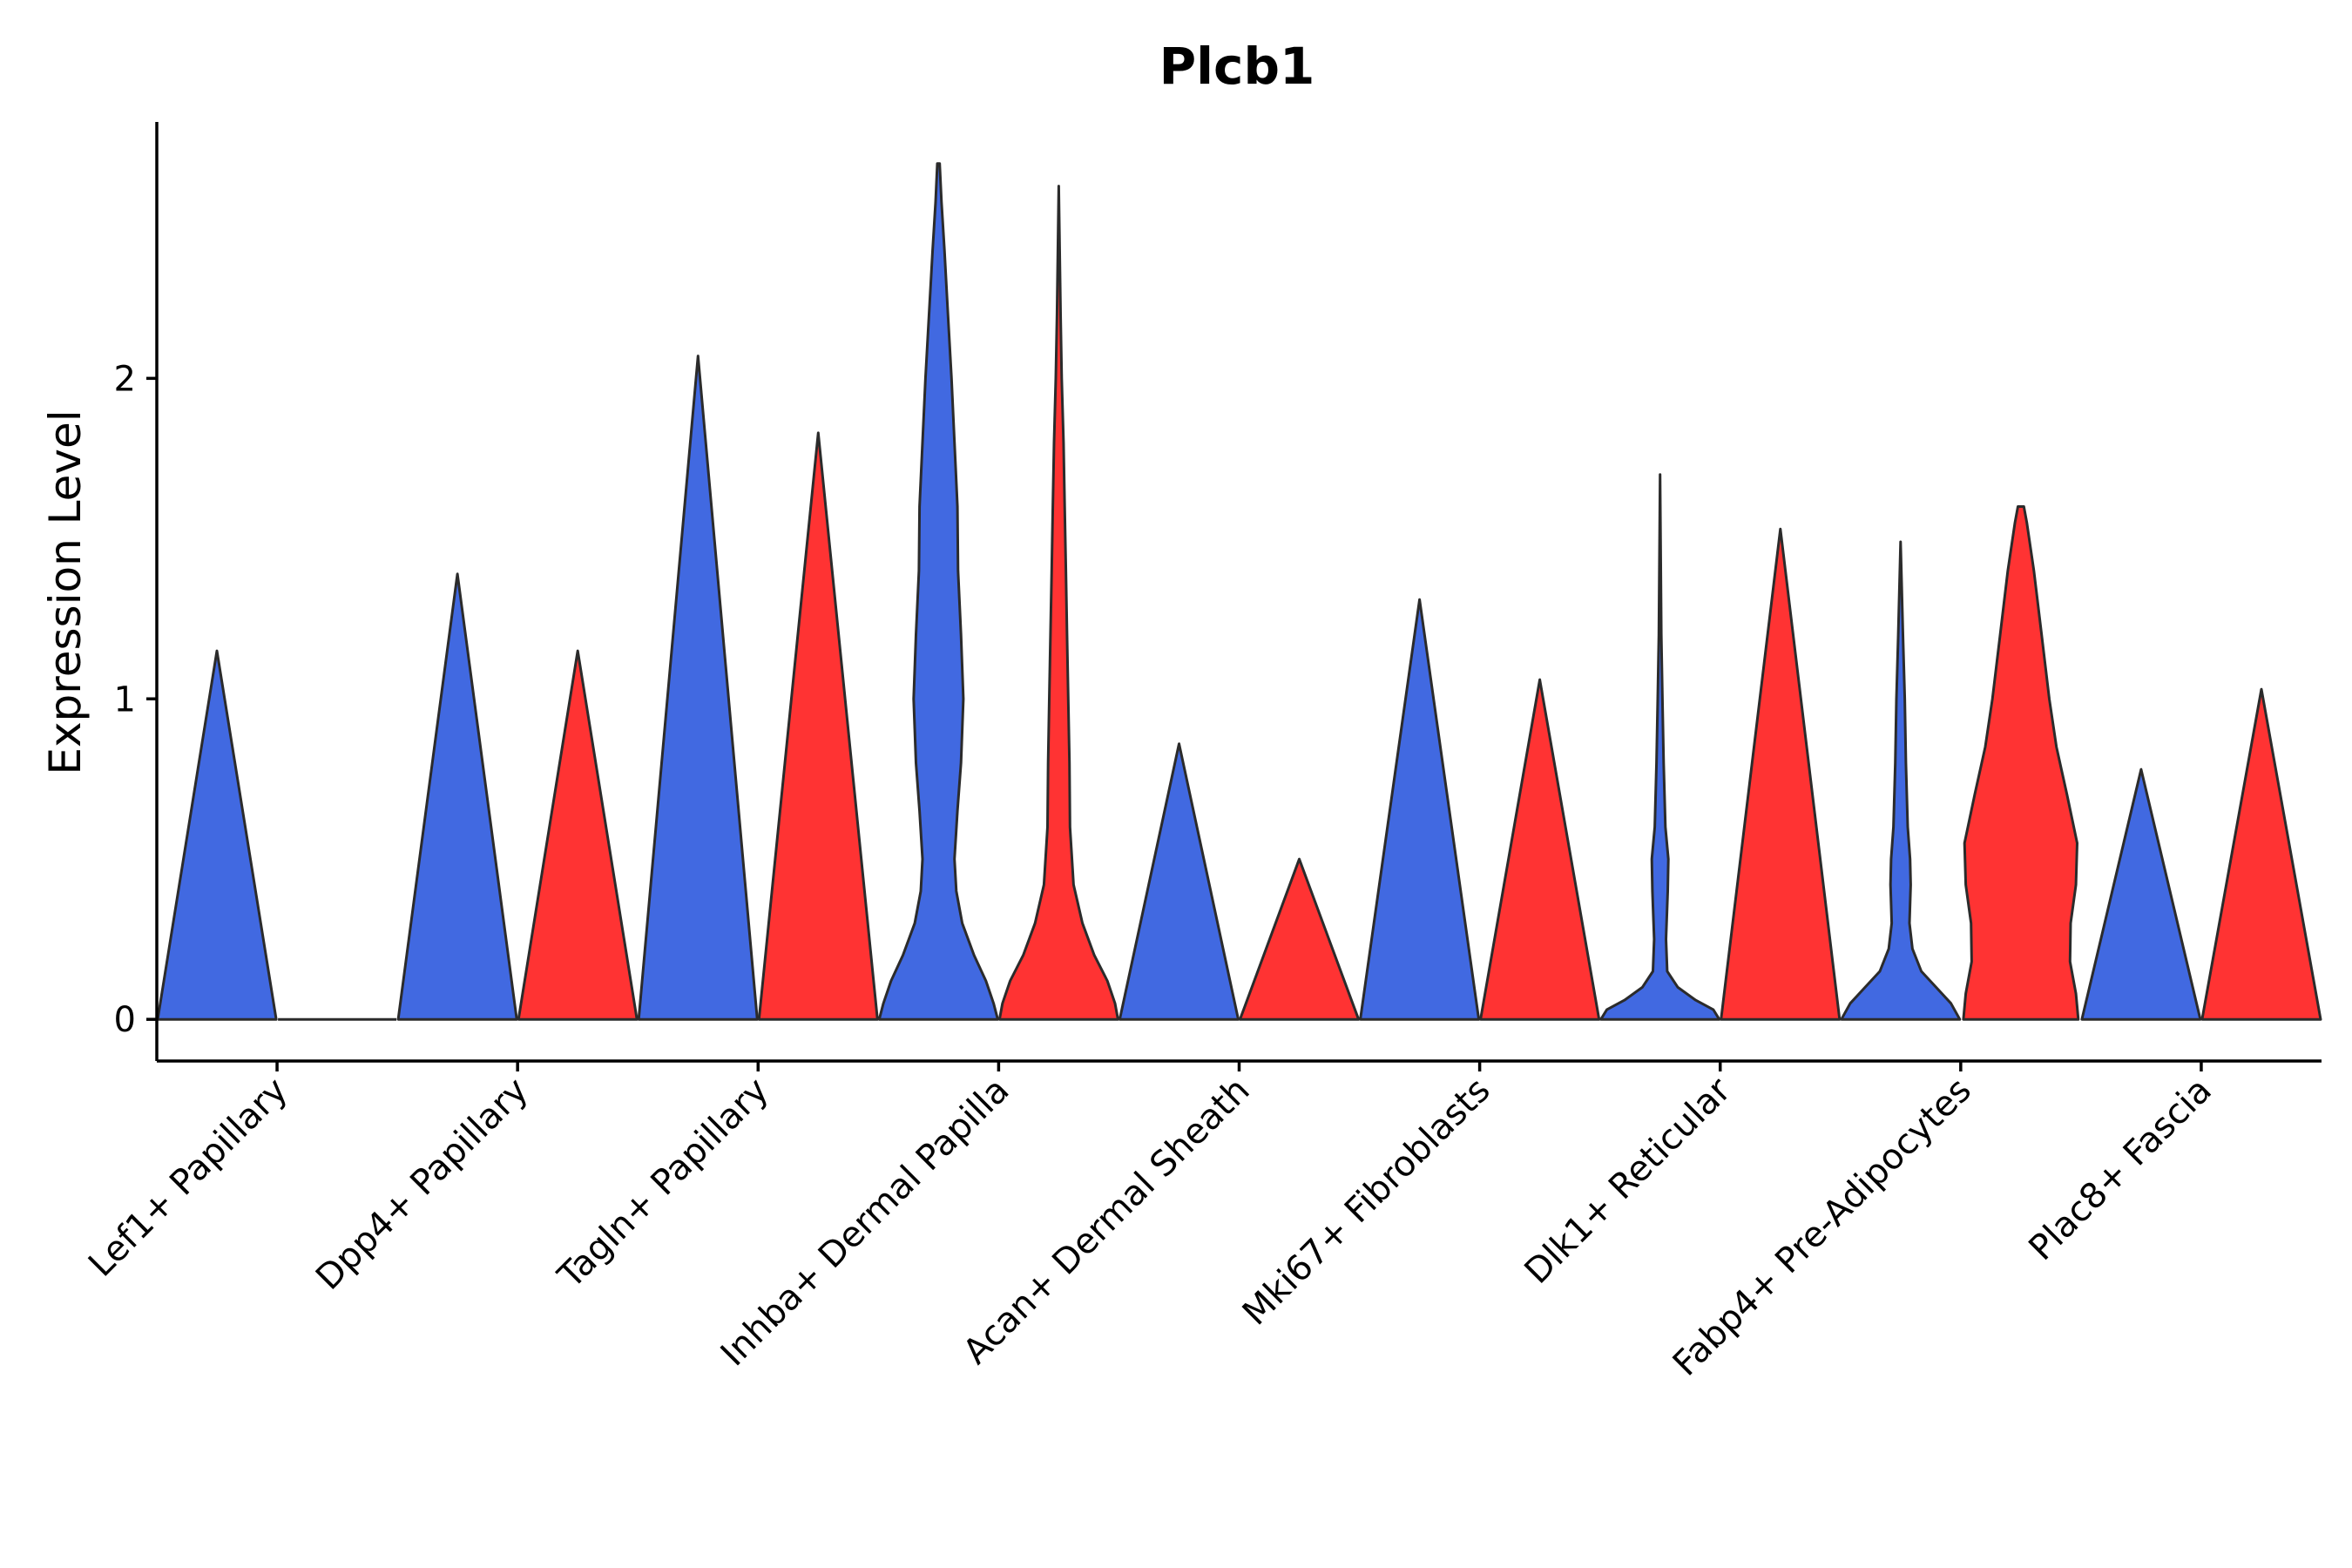  Describe the element at coordinates (422, 1184) in the screenshot. I see `x-tick-label: Dpp4+ Papillary` at that location.